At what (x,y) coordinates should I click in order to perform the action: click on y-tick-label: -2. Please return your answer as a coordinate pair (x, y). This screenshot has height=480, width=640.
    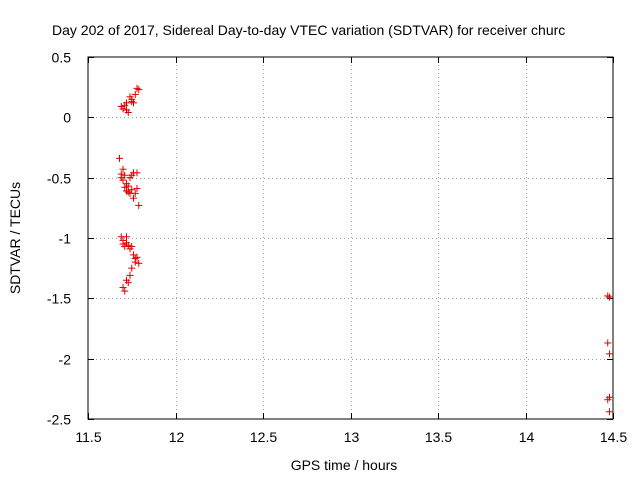
    Looking at the image, I should click on (65, 360).